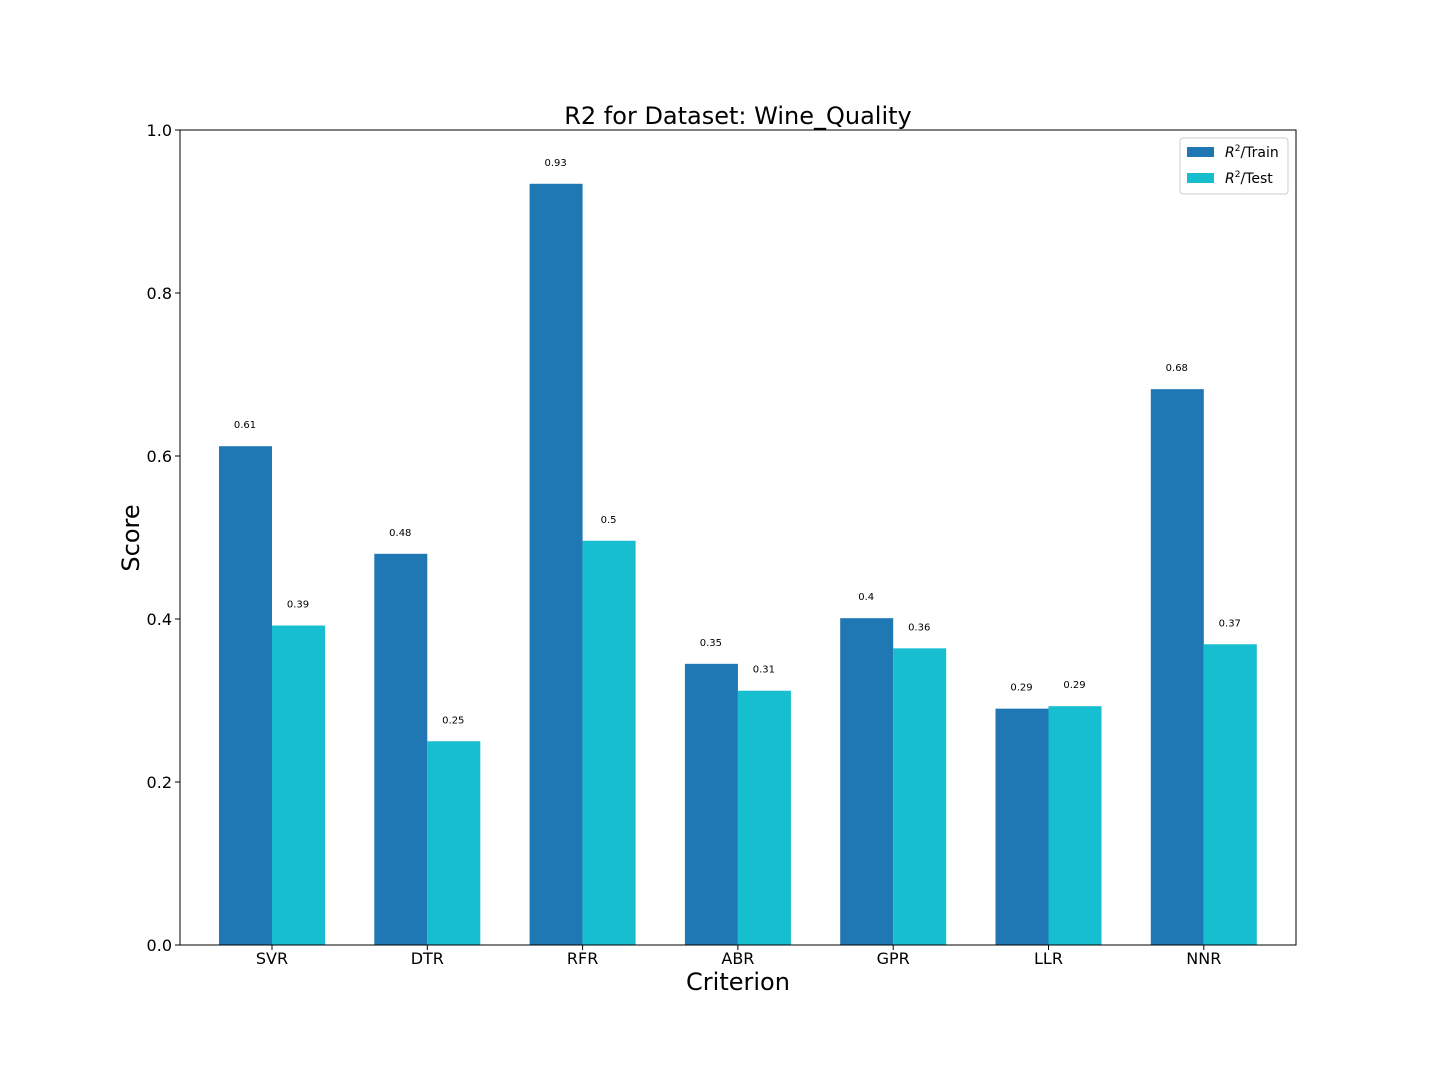  Describe the element at coordinates (131, 537) in the screenshot. I see `y-axis-title: Score` at that location.